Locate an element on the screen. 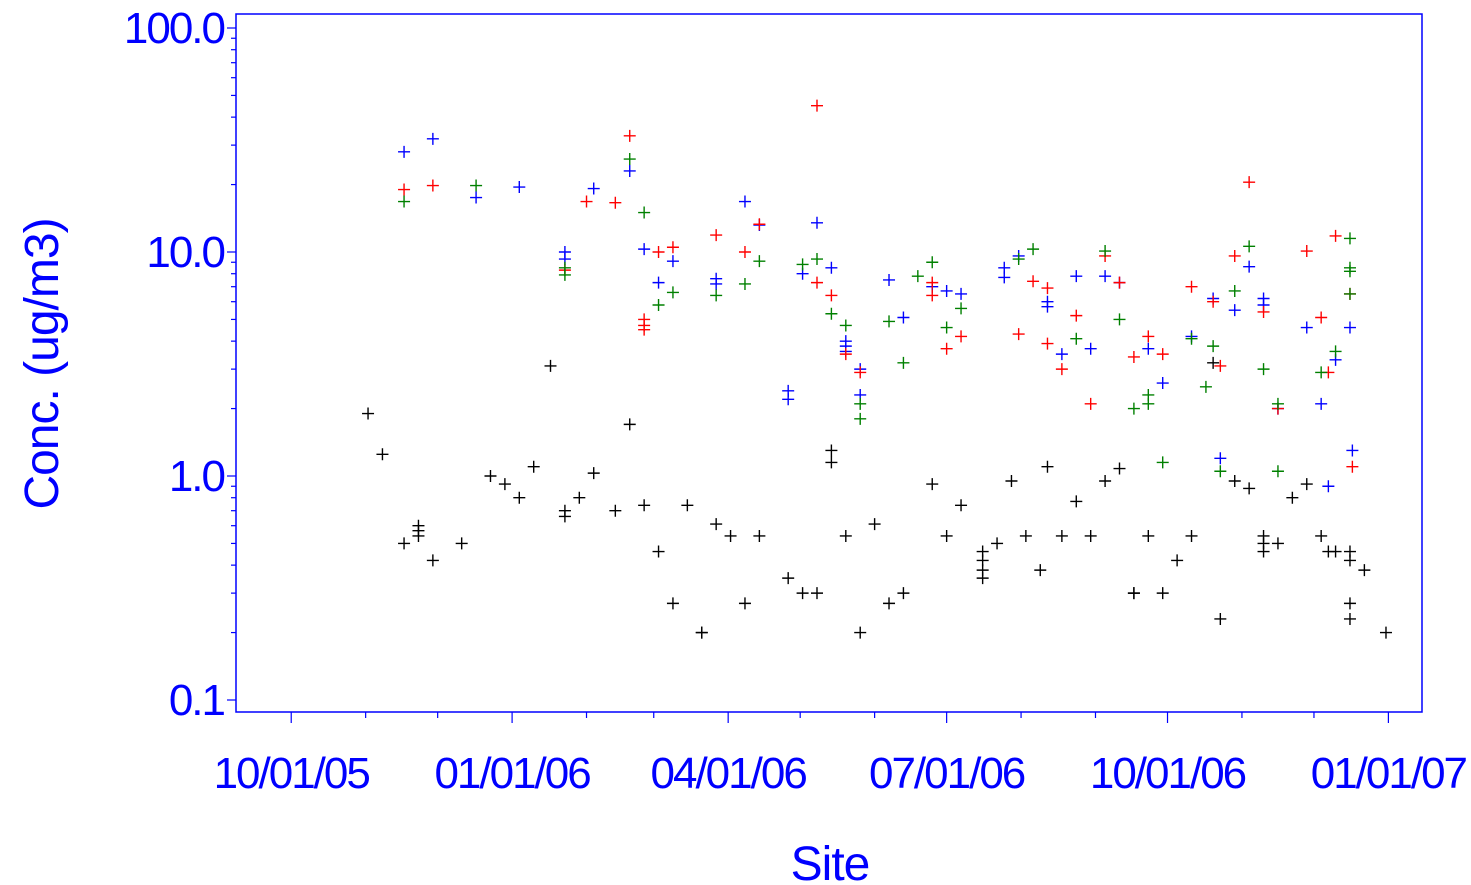 Image resolution: width=1471 pixels, height=885 pixels. x-tick-label: 10/01/06 is located at coordinates (1168, 773).